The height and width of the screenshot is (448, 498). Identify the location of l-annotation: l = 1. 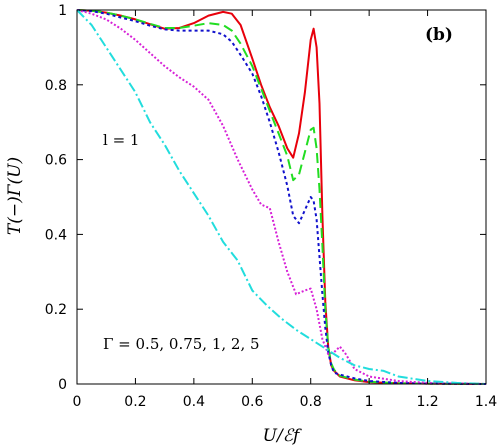
(121, 140).